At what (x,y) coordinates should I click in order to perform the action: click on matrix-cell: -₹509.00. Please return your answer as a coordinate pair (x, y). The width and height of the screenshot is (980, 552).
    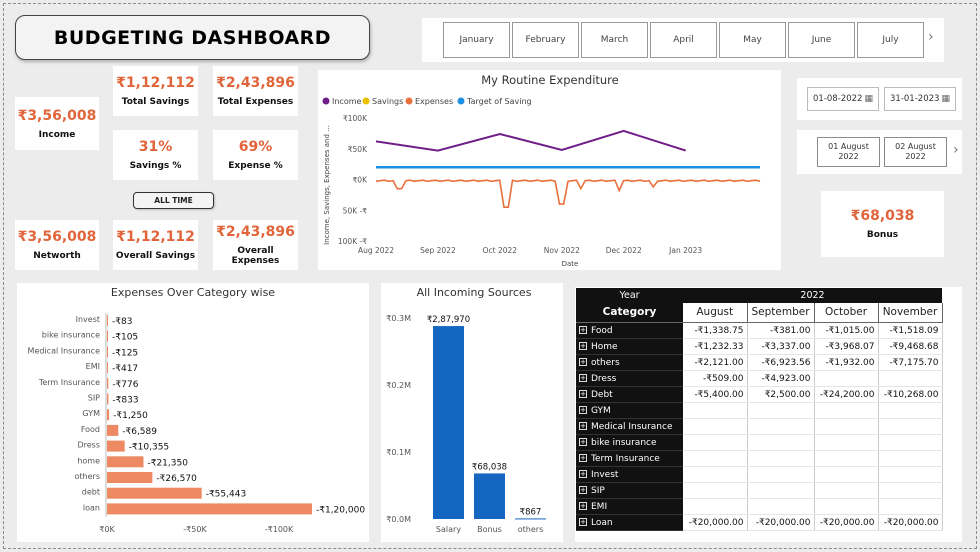
    Looking at the image, I should click on (715, 378).